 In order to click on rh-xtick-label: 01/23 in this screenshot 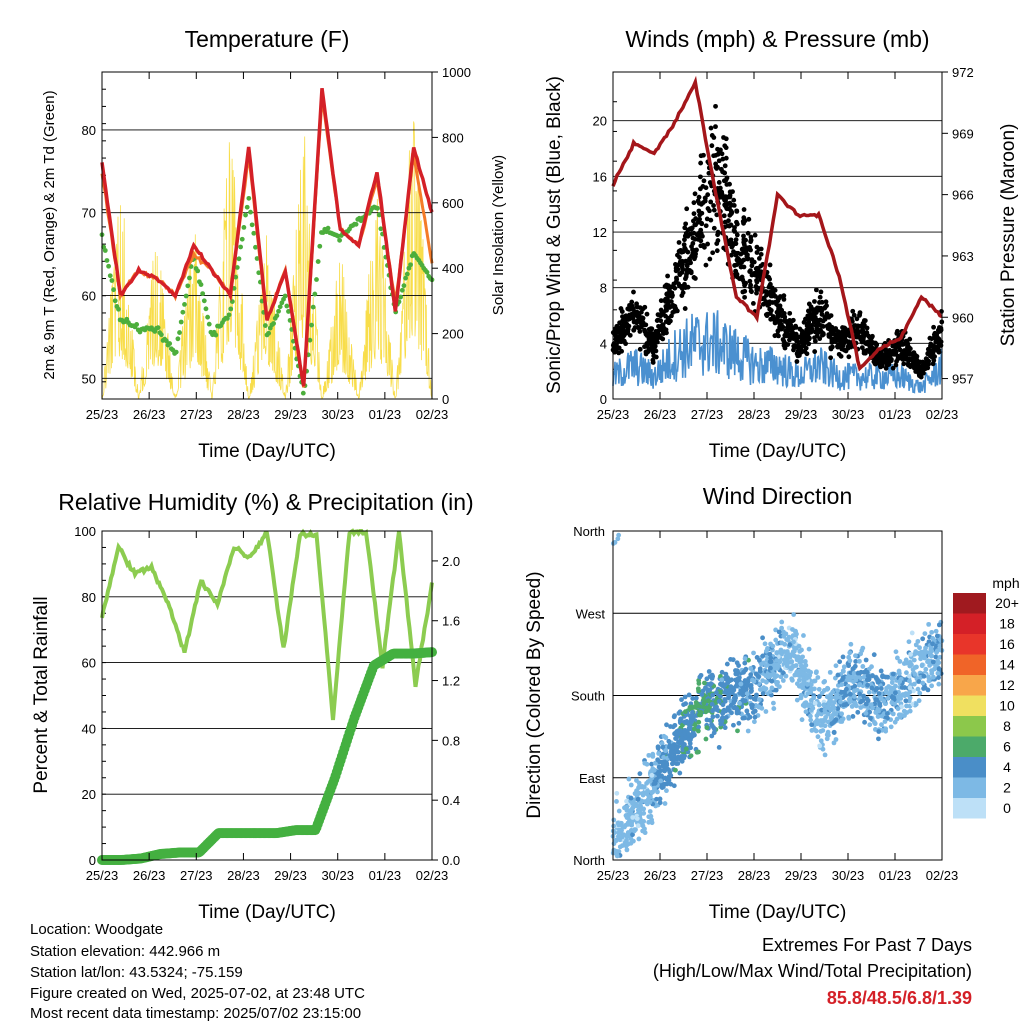, I will do `click(385, 875)`.